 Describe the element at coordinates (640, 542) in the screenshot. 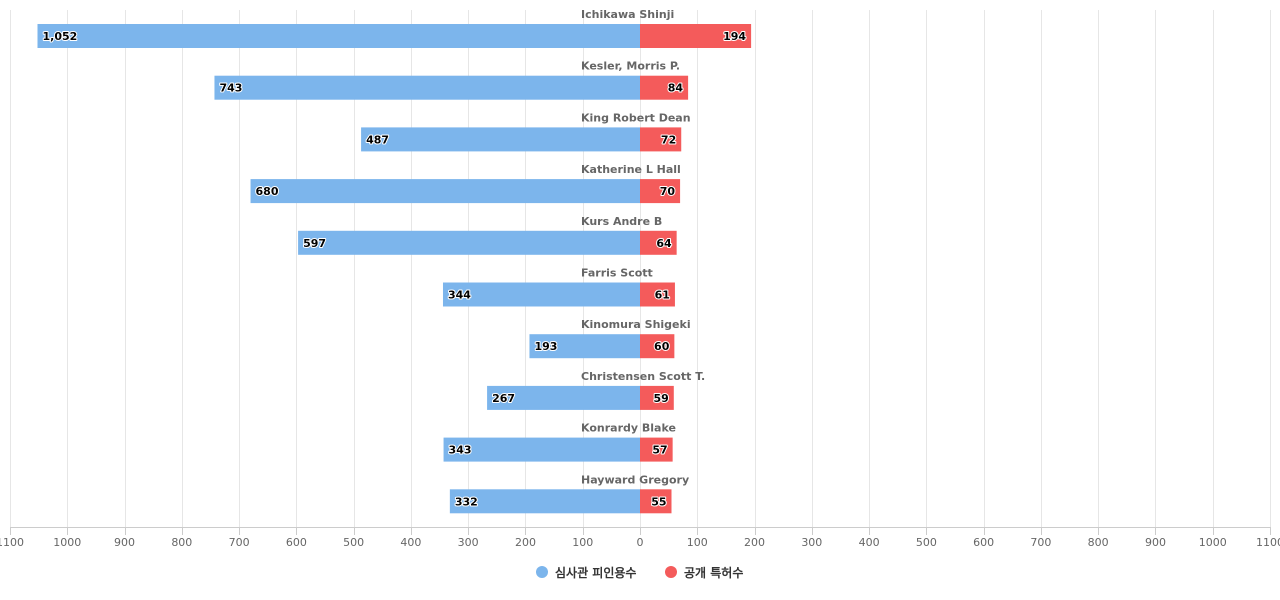

I see `x-tick-label: 0` at that location.